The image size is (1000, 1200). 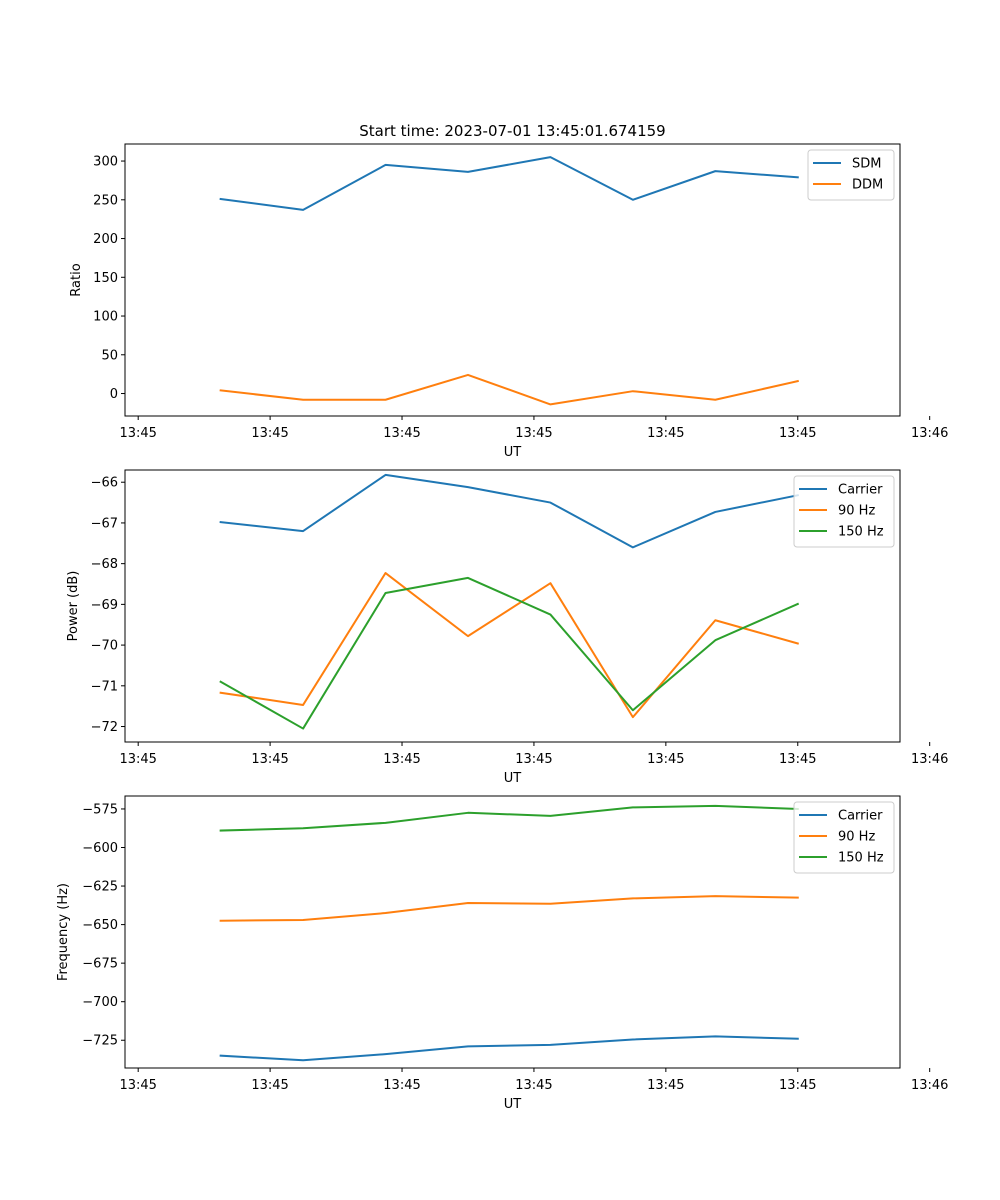 What do you see at coordinates (104, 564) in the screenshot?
I see `y-tick-label: −68` at bounding box center [104, 564].